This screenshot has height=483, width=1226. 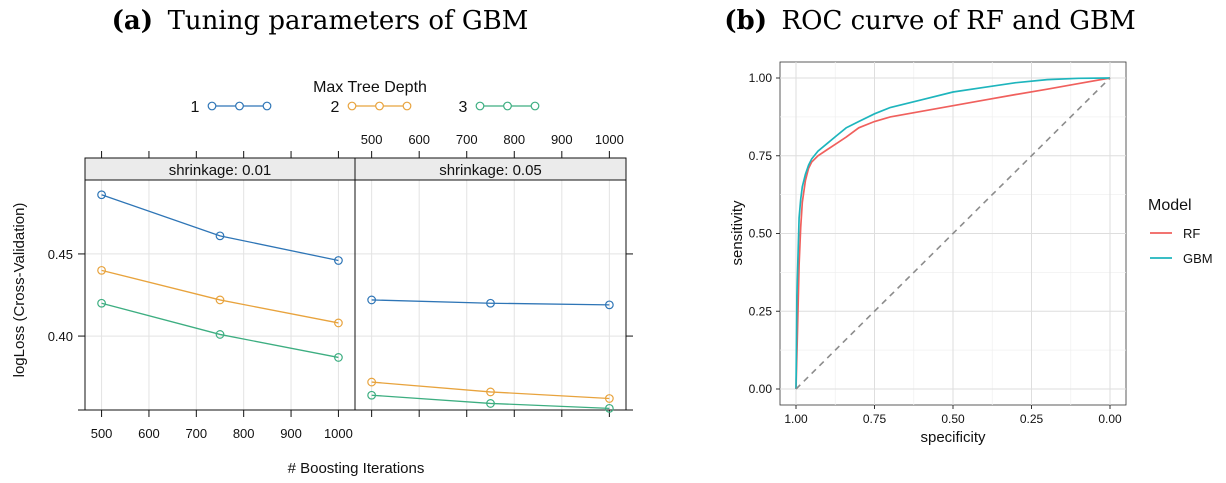 I want to click on caption-a-text: Tuning parameters of GBM, so click(x=348, y=21).